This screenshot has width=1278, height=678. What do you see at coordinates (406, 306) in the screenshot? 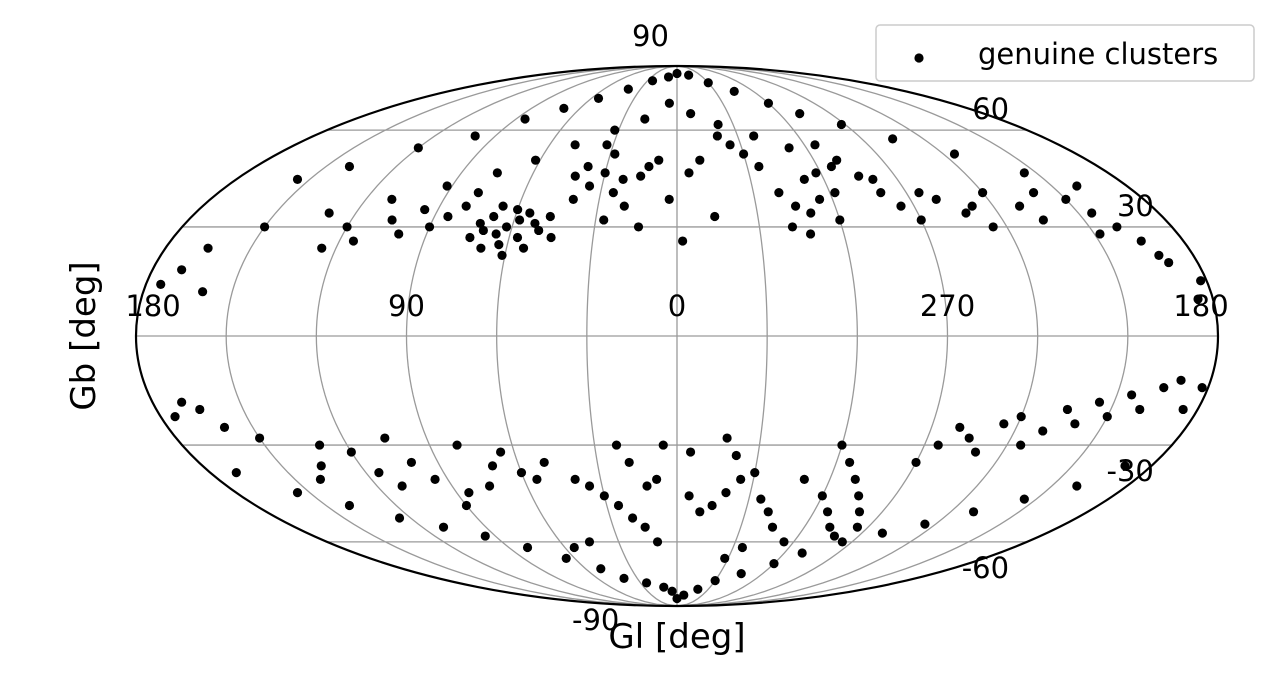
I see `x-tick-label: 90` at bounding box center [406, 306].